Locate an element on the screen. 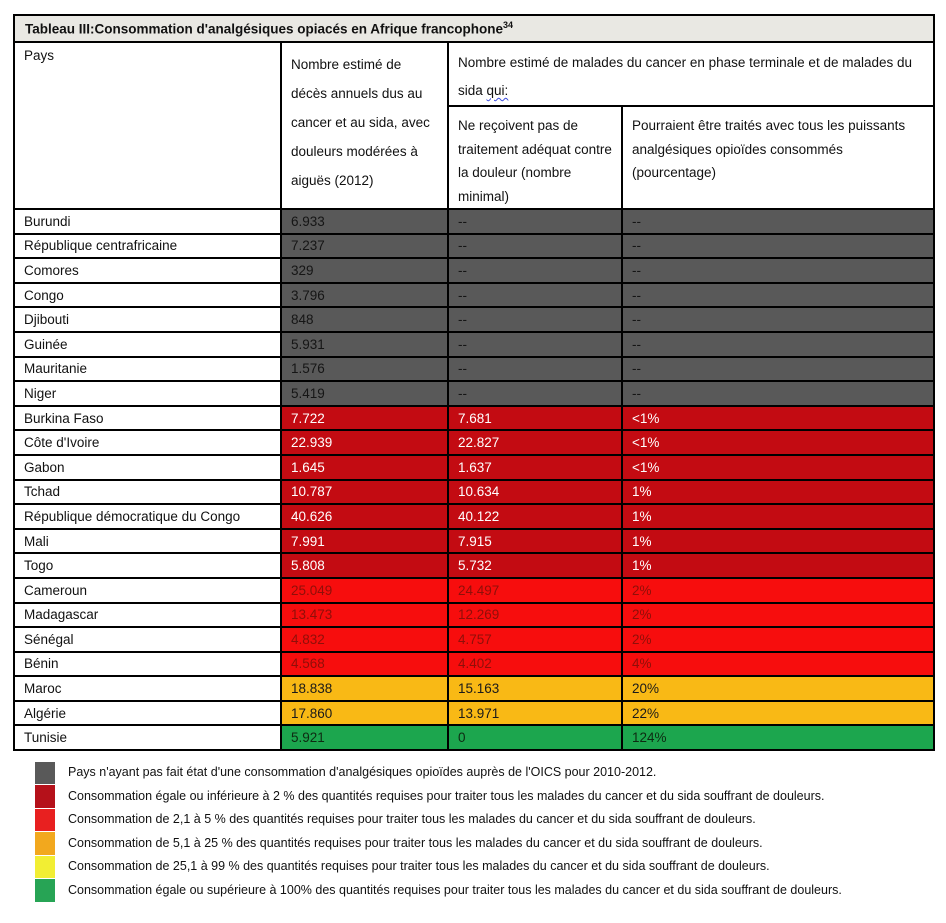 This screenshot has width=946, height=923. deaths-value-cell: 5.419 is located at coordinates (364, 393).